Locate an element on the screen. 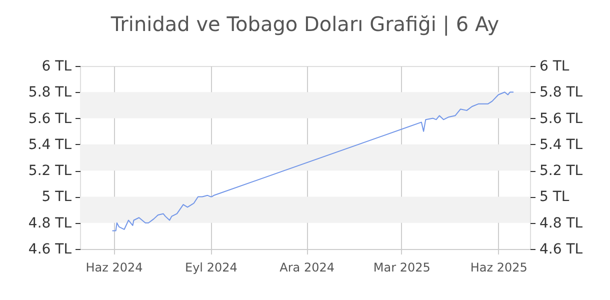 This screenshot has width=610, height=300. y-tick-label: 5.6 TL is located at coordinates (50, 118).